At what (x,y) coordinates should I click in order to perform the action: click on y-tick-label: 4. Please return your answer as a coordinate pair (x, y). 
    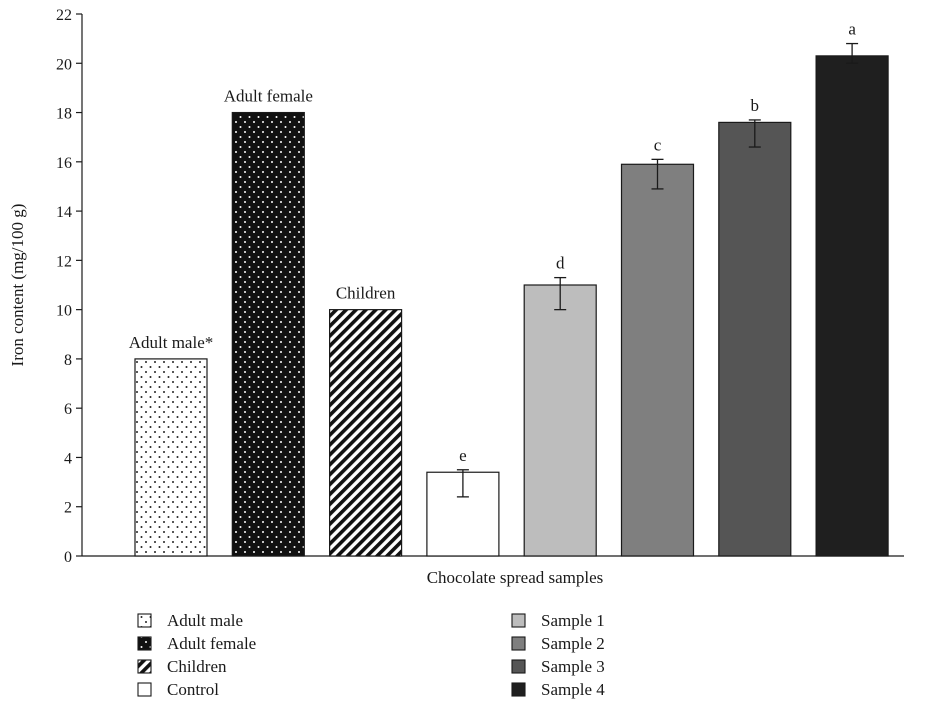
    Looking at the image, I should click on (68, 458).